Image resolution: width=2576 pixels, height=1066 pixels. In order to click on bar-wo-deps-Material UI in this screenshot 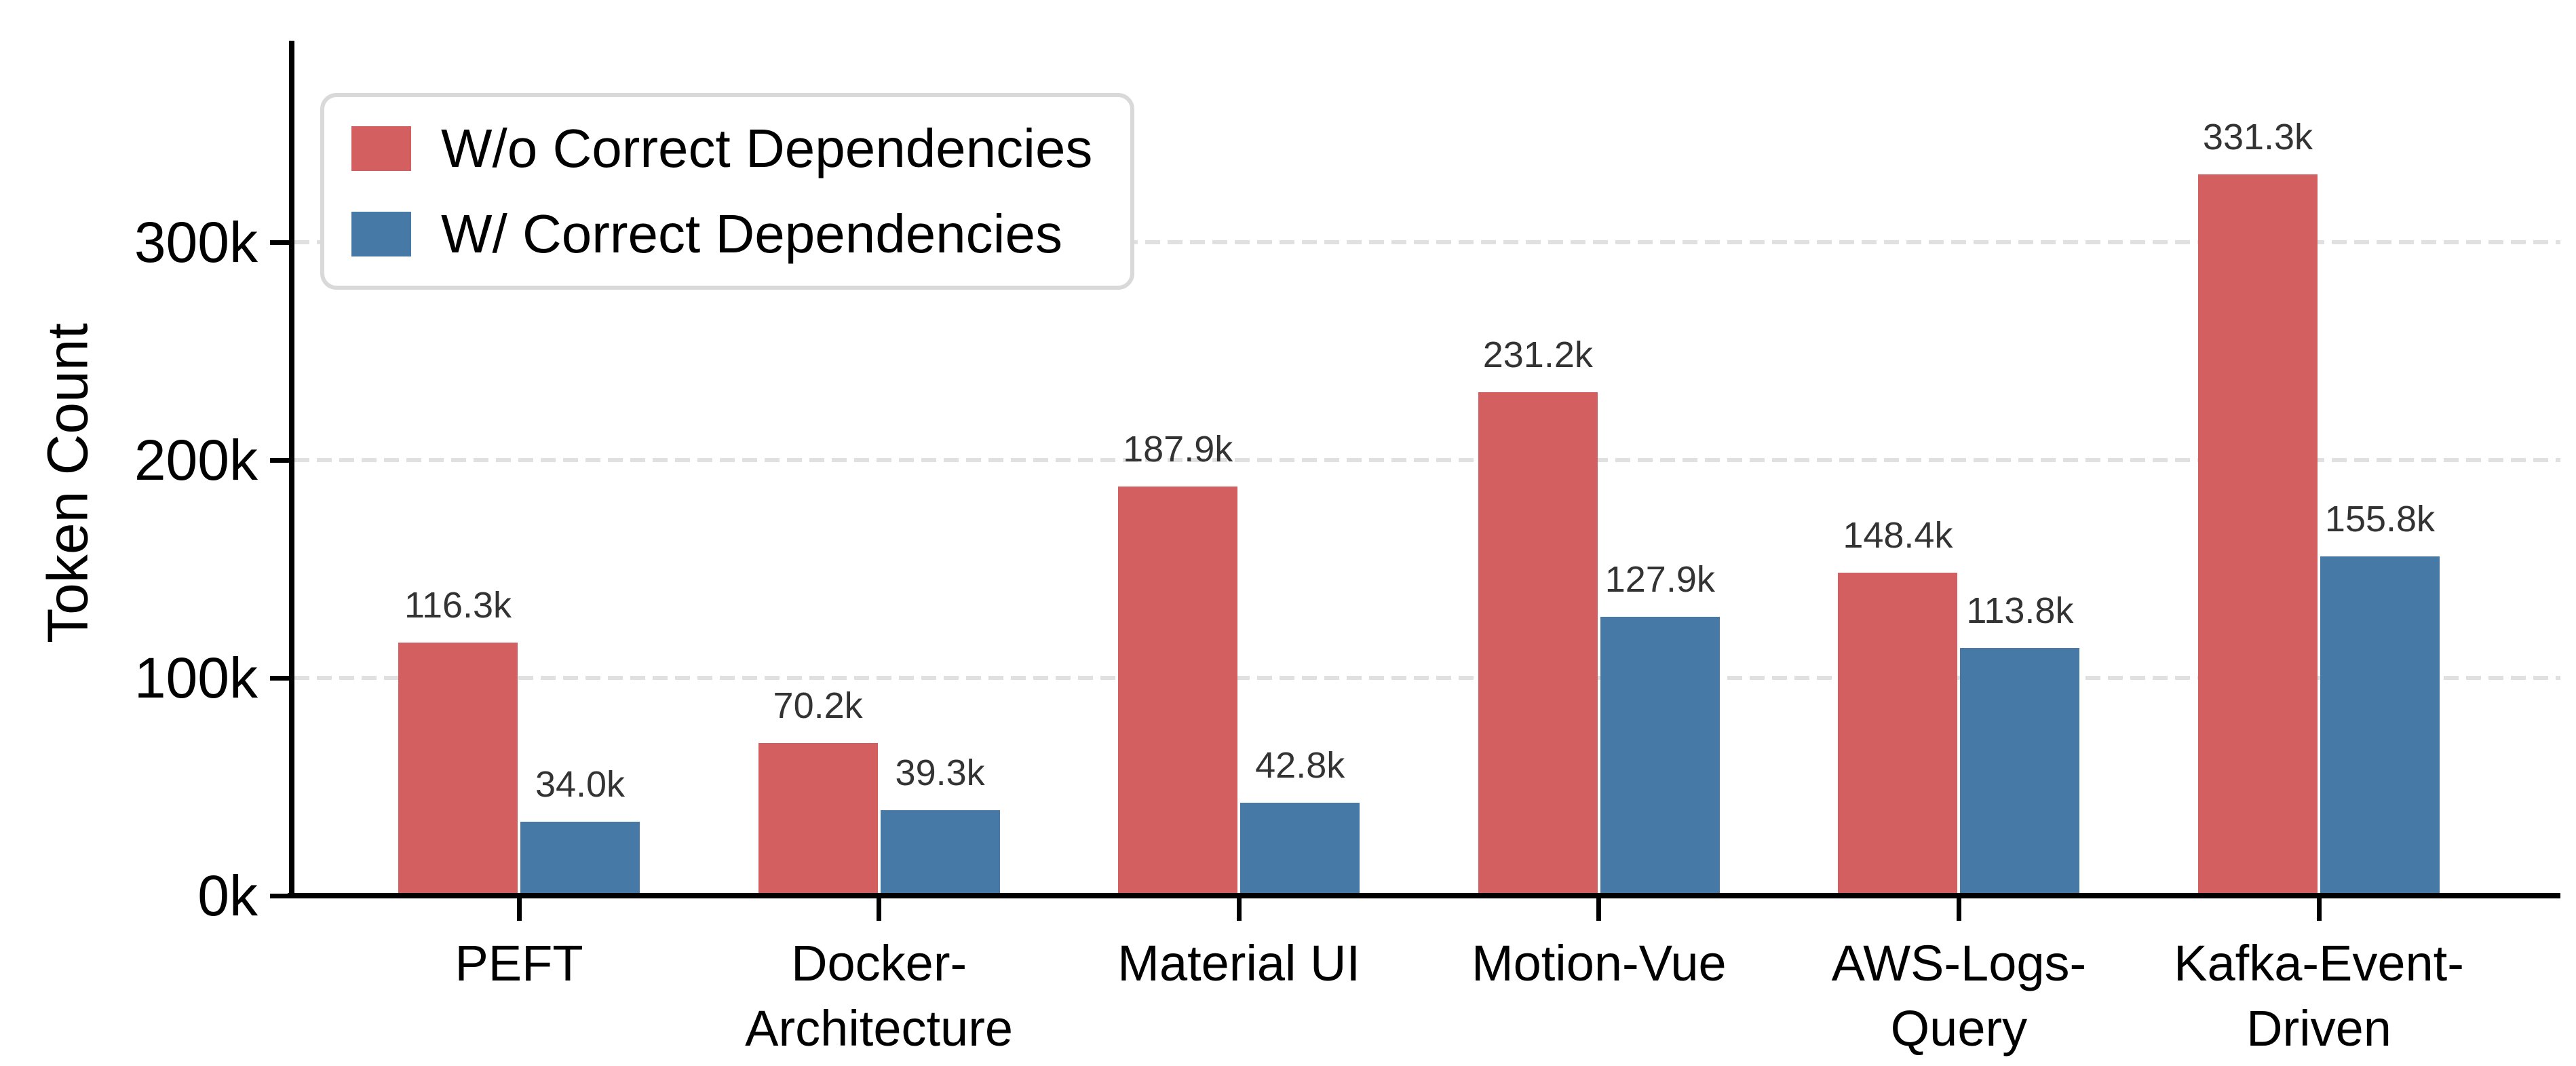, I will do `click(1178, 691)`.